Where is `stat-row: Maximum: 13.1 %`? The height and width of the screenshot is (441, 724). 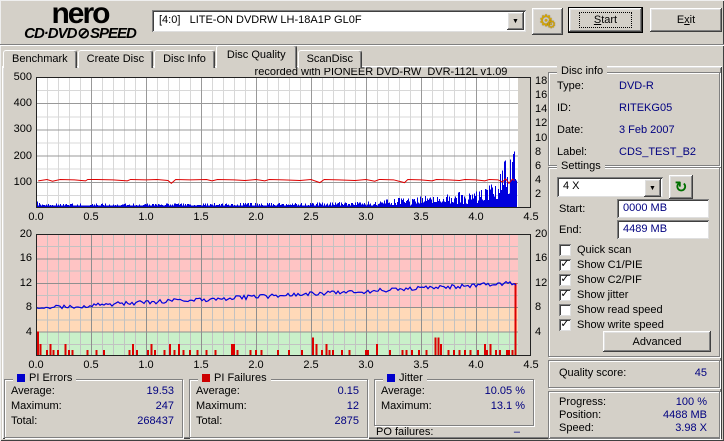 stat-row: Maximum: 13.1 % is located at coordinates (454, 407).